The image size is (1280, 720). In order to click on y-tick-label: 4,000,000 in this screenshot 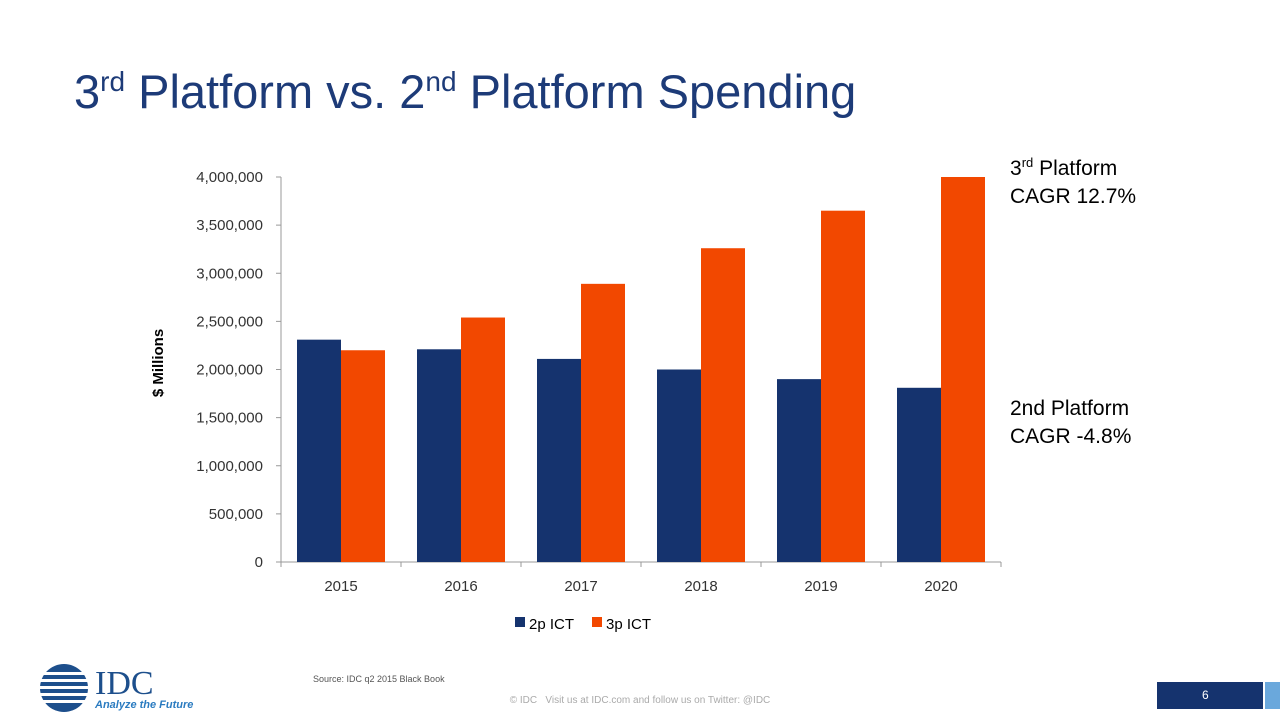, I will do `click(229, 177)`.